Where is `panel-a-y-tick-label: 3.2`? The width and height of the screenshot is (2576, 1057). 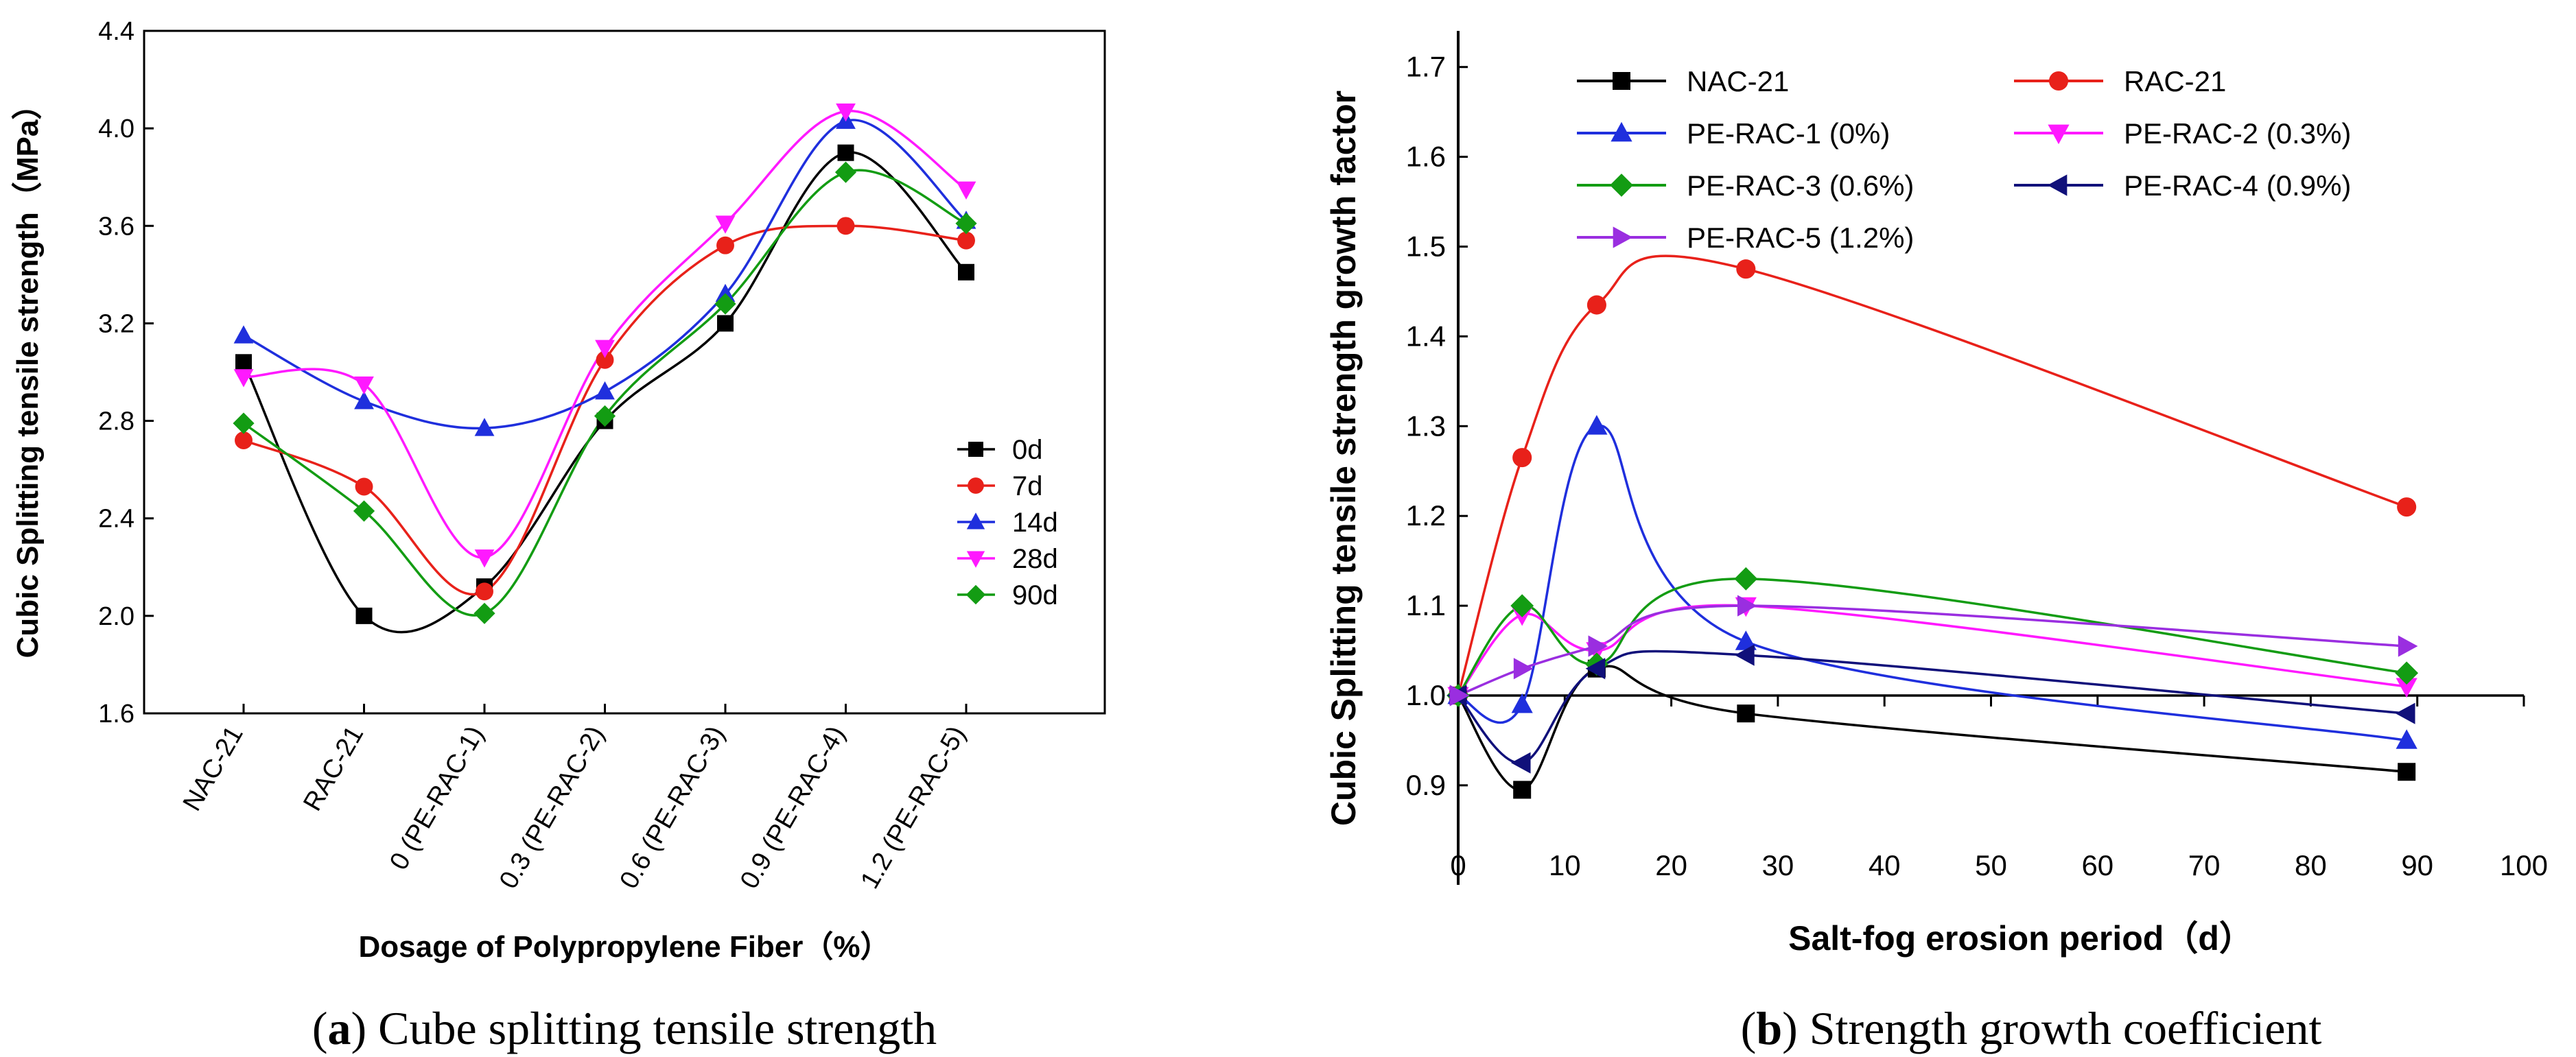
panel-a-y-tick-label: 3.2 is located at coordinates (116, 324).